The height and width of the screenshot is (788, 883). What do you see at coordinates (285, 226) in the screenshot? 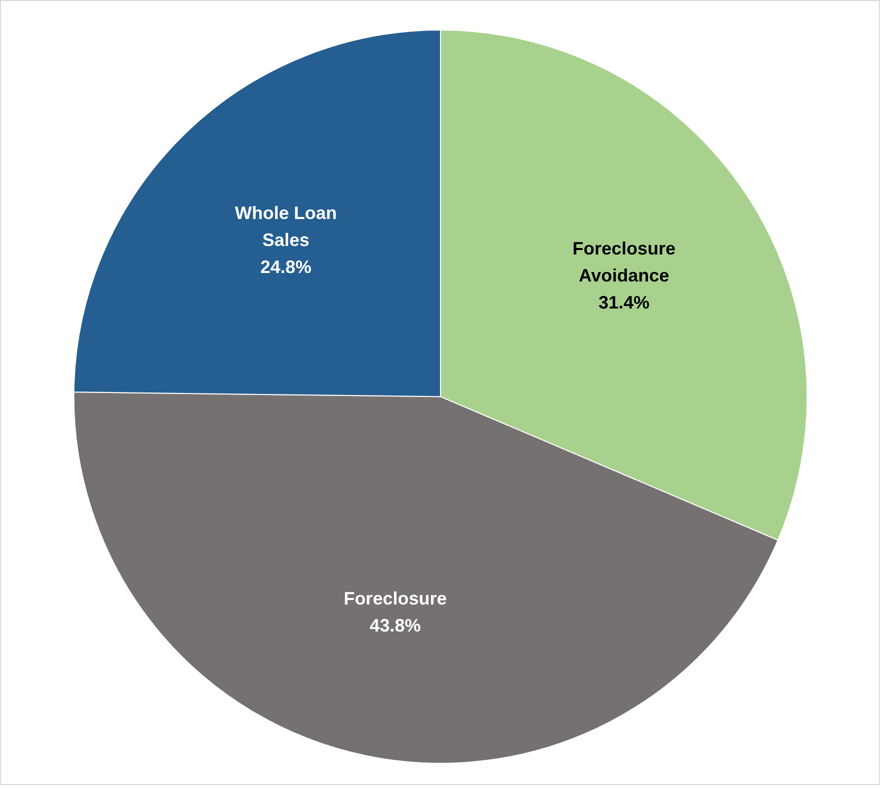
I see `slice-label: Whole Loan Sales` at bounding box center [285, 226].